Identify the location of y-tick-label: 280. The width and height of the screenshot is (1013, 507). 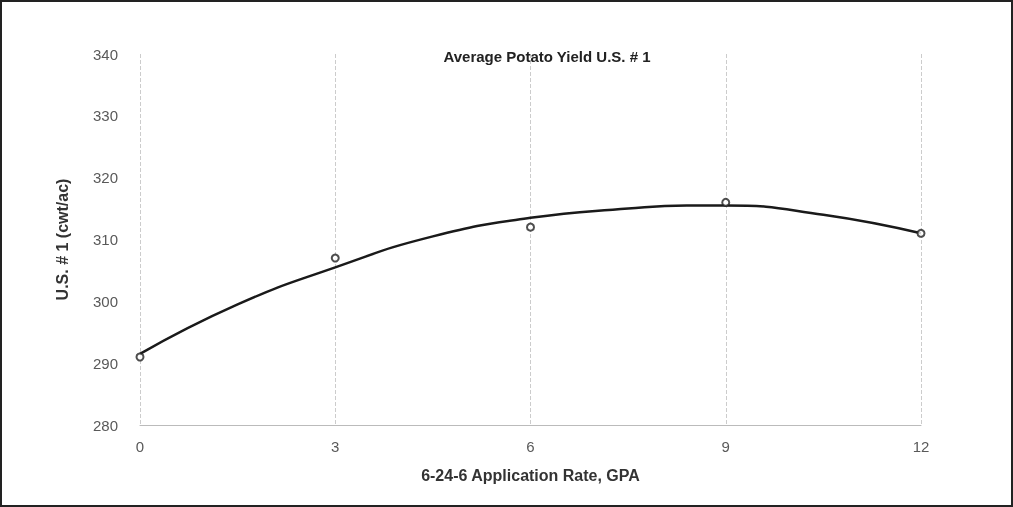
(105, 425).